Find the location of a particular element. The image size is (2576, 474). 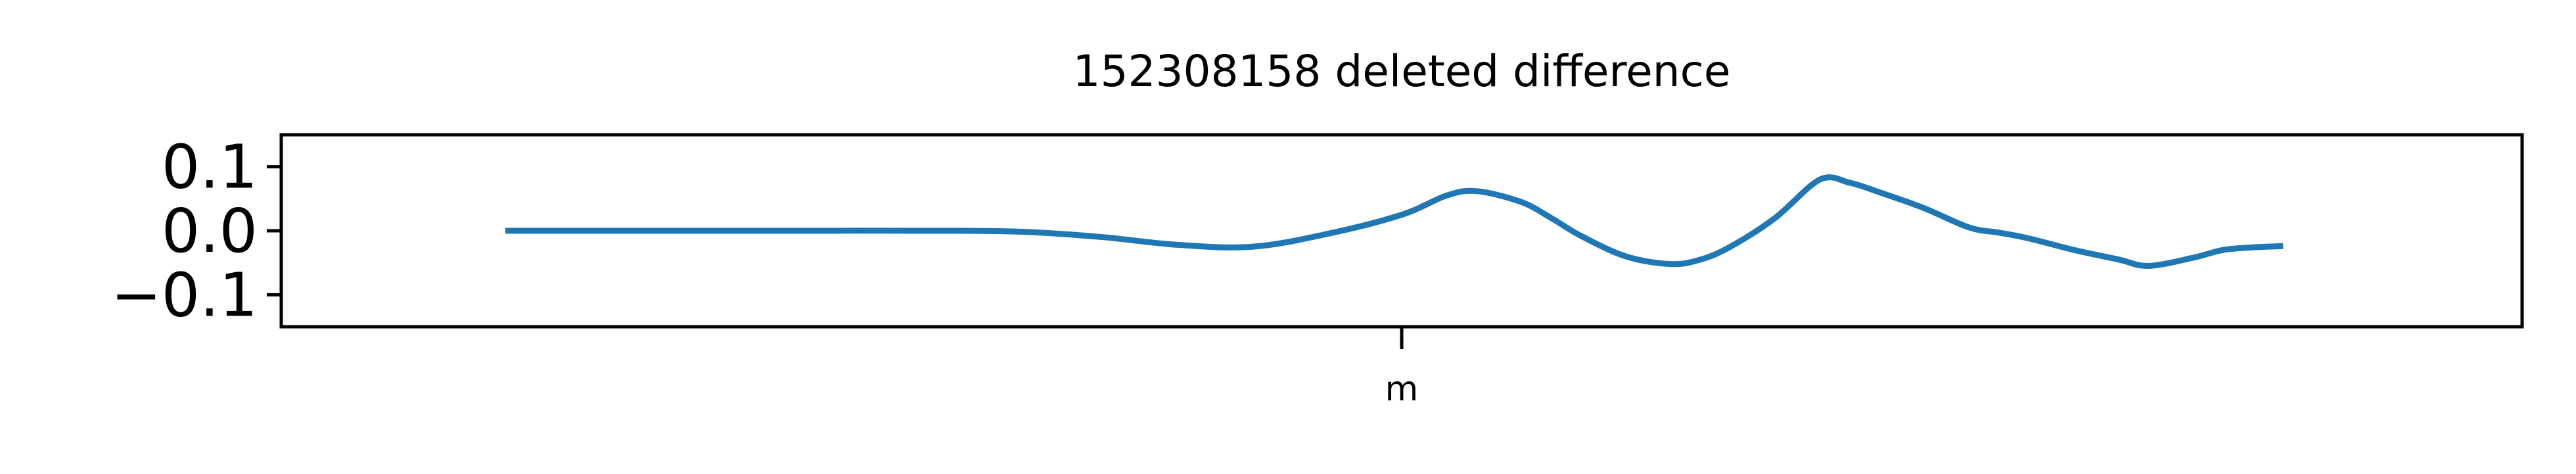

series-layer is located at coordinates (1394, 222).